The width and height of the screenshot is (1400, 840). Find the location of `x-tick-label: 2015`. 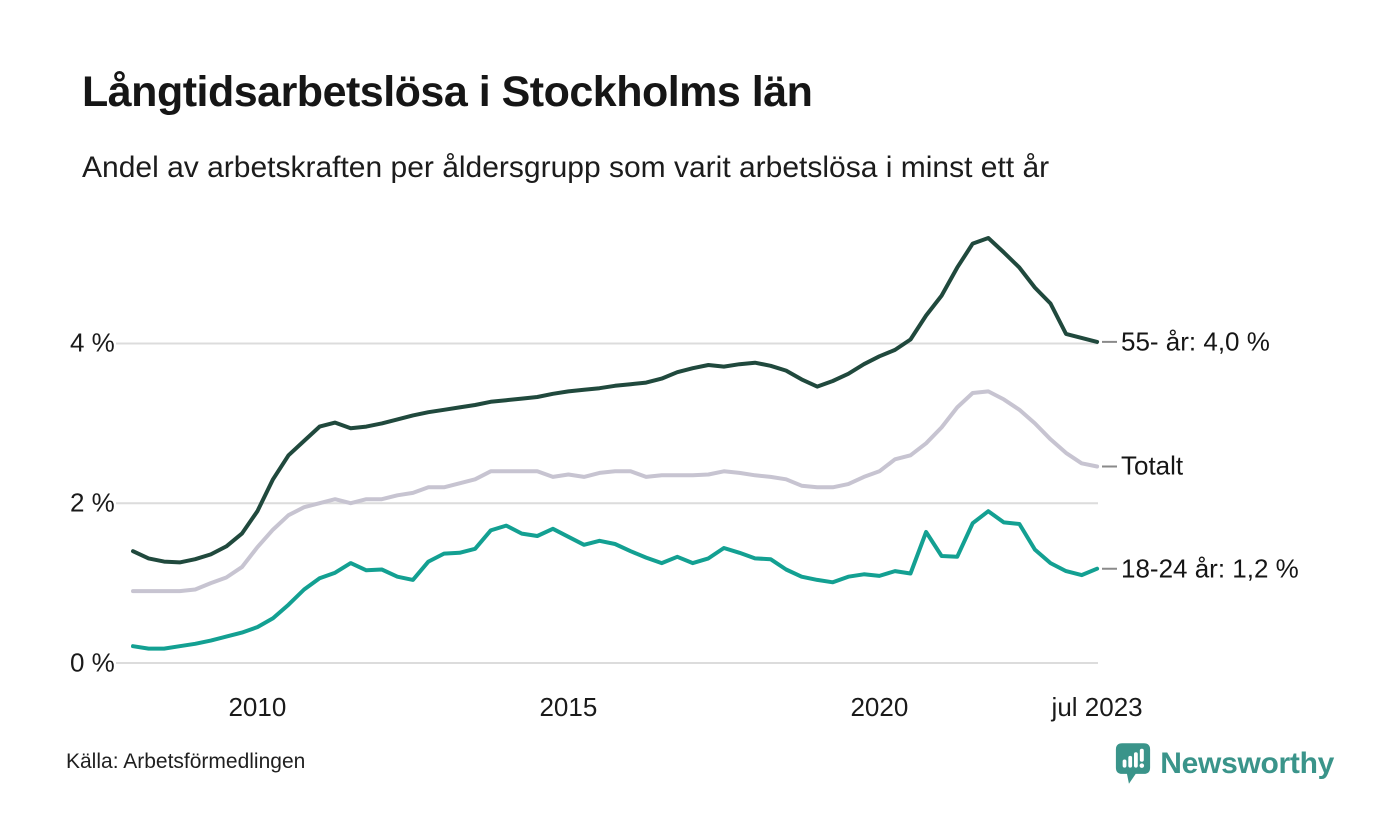

x-tick-label: 2015 is located at coordinates (568, 707).